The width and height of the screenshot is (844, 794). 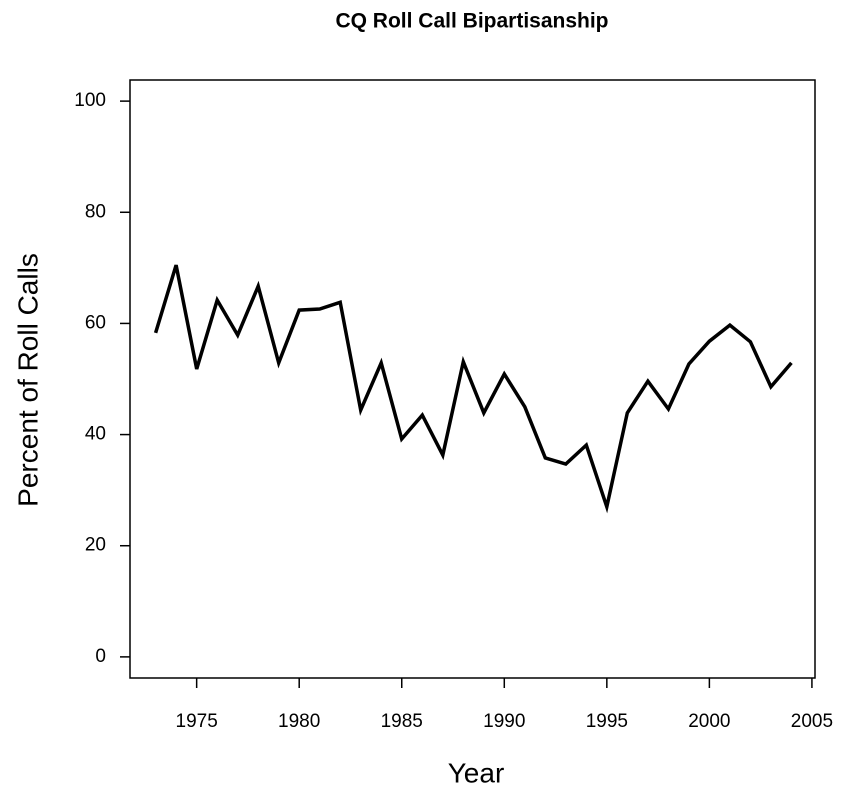 What do you see at coordinates (100, 656) in the screenshot?
I see `y-tick-label: 0` at bounding box center [100, 656].